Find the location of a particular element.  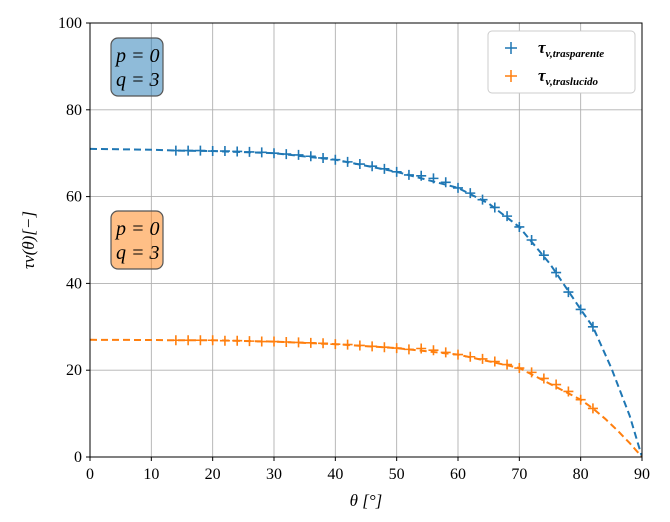

y-tick-label: 40 is located at coordinates (74, 283).